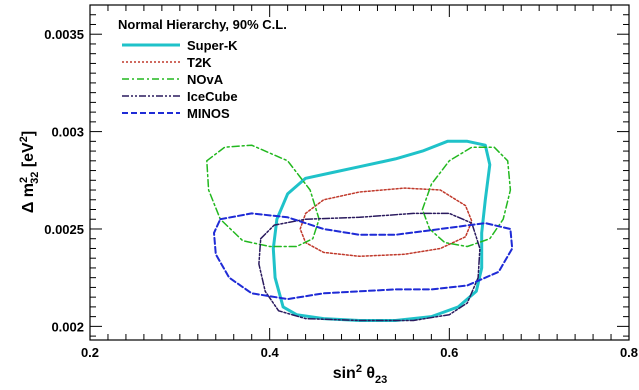 Image resolution: width=639 pixels, height=390 pixels. What do you see at coordinates (90, 352) in the screenshot?
I see `x-tick-label: 0.2` at bounding box center [90, 352].